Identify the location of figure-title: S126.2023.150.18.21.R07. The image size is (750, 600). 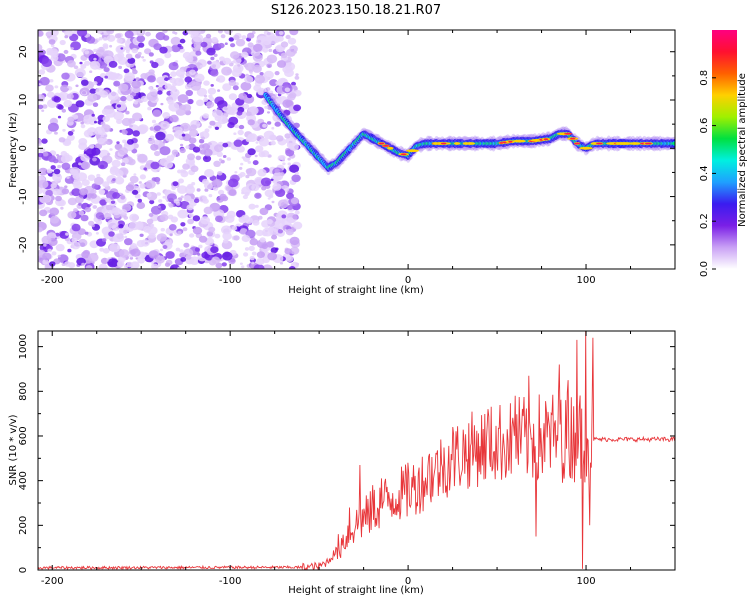
(356, 10).